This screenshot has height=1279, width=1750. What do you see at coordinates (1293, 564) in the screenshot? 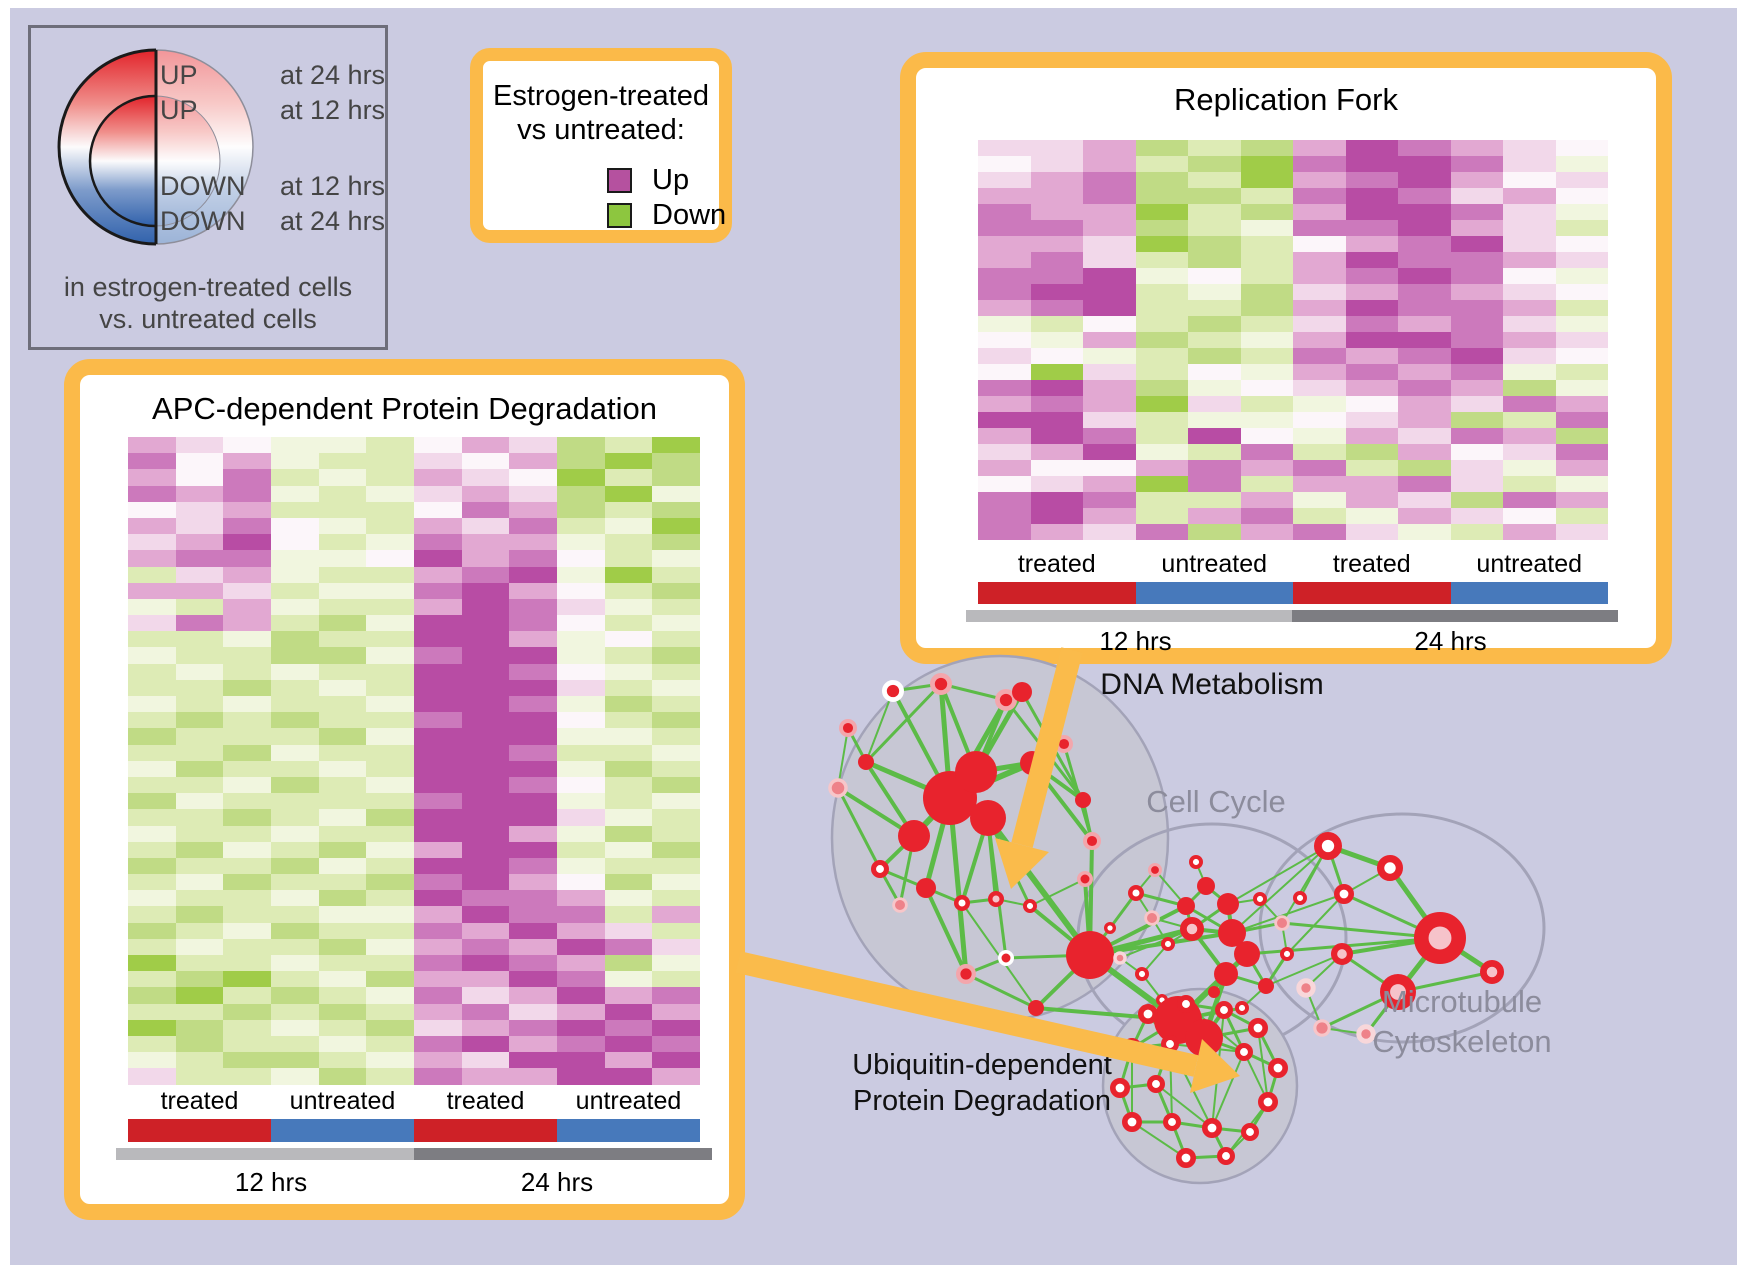
I see `group-labels: treated untreated treated untreated` at bounding box center [1293, 564].